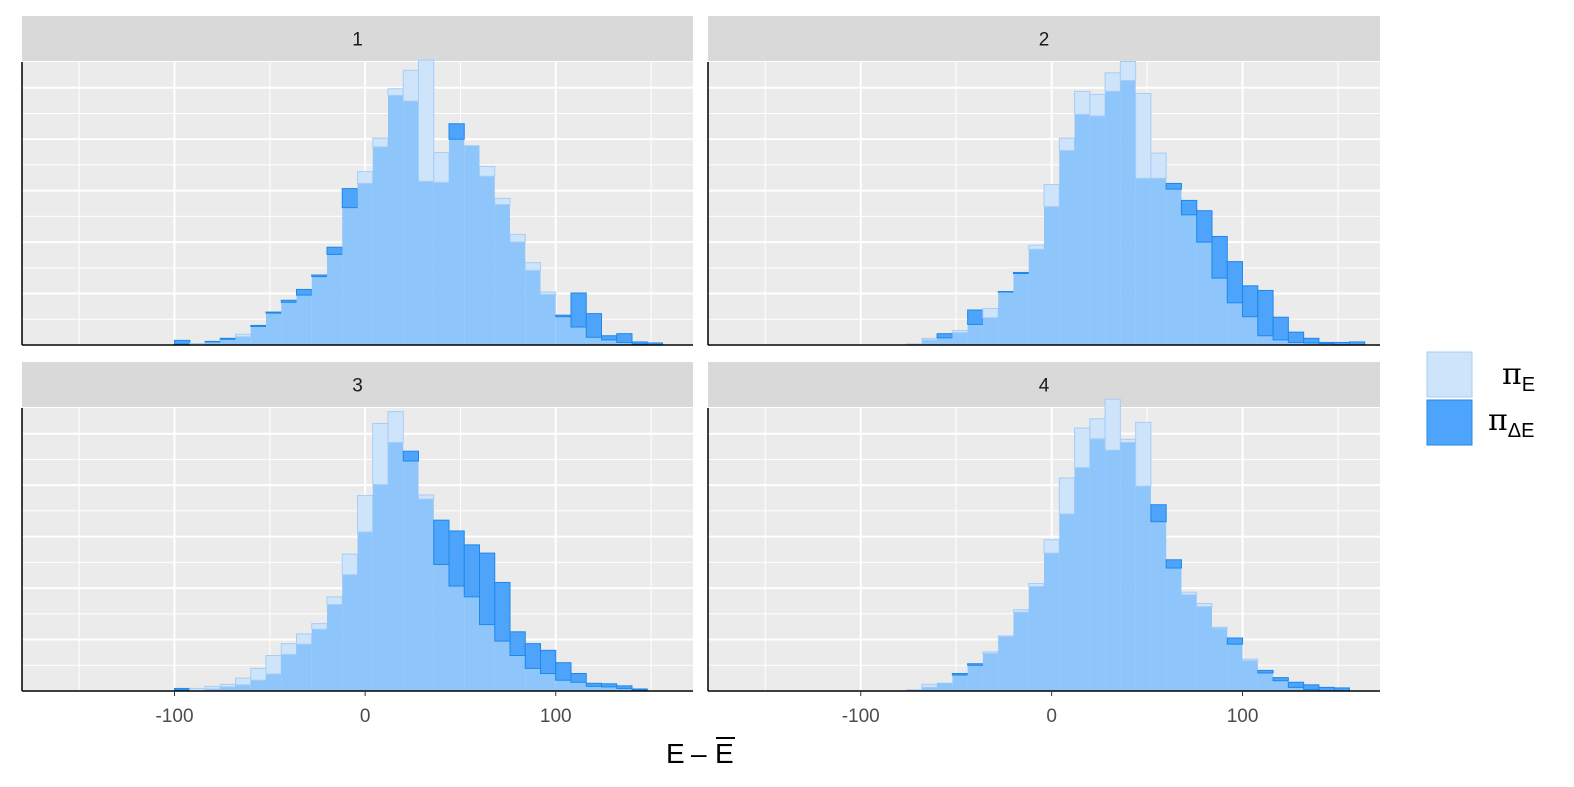 This screenshot has width=1574, height=787. What do you see at coordinates (1449, 374) in the screenshot?
I see `legend-key-pi-e` at bounding box center [1449, 374].